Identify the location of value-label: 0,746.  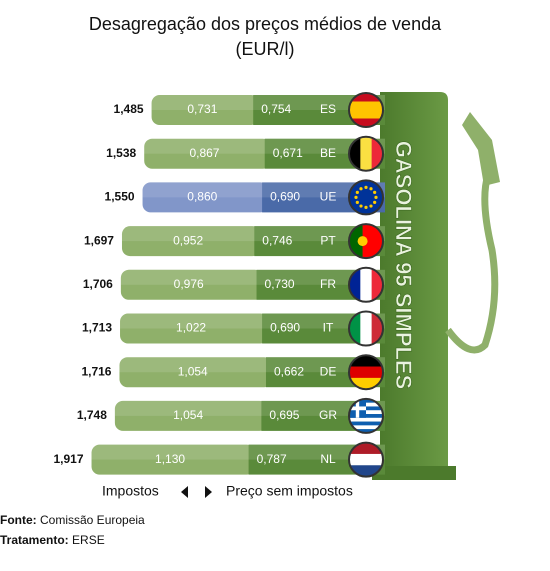
(277, 240).